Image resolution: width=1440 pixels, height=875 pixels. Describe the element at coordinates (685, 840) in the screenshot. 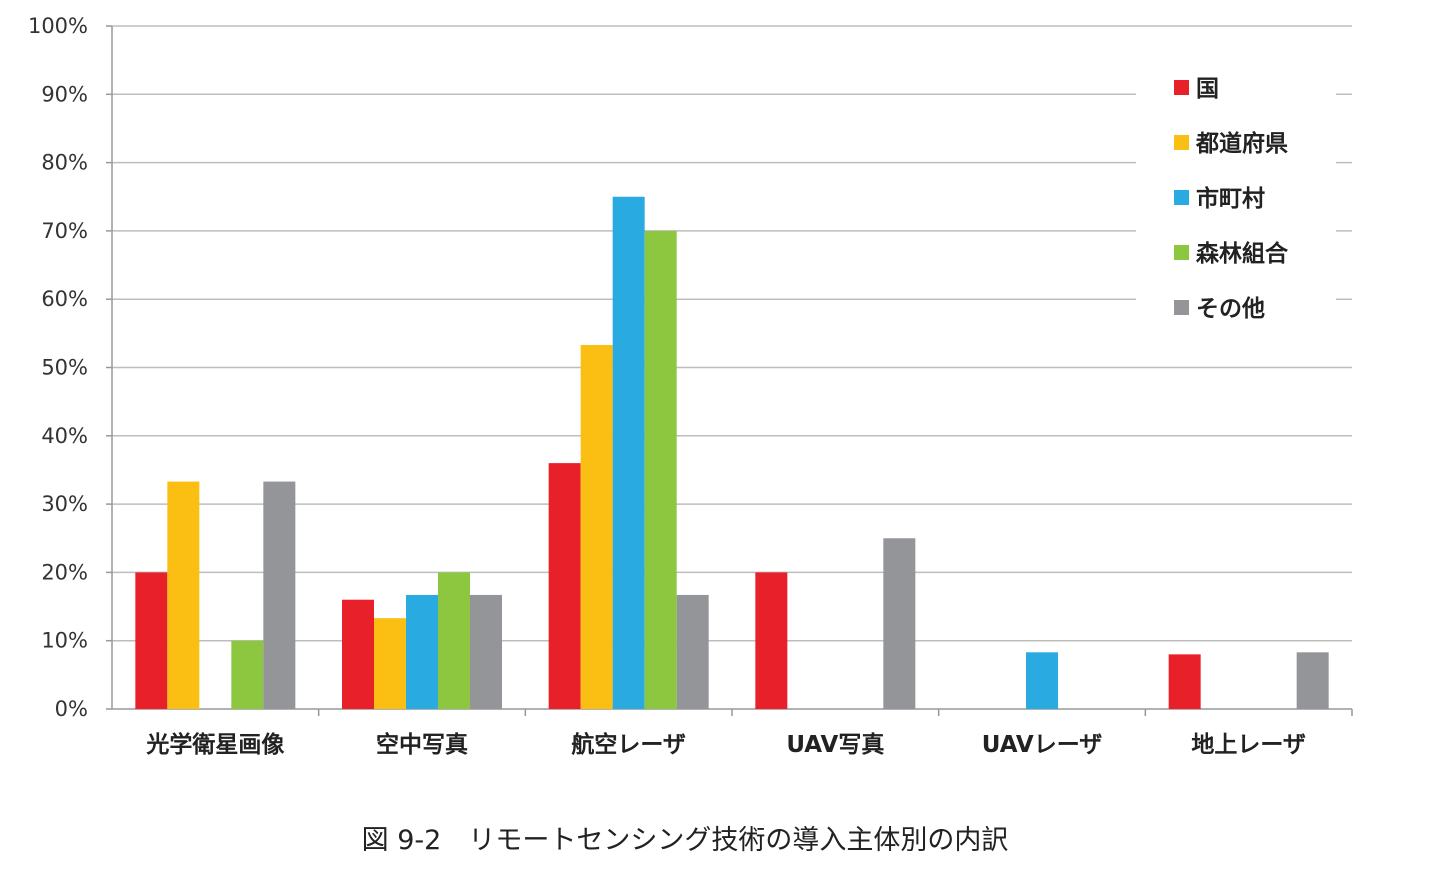

I see `figure-caption: 図 9-2 リモートセンシング技術の導入主体別の内訳` at that location.